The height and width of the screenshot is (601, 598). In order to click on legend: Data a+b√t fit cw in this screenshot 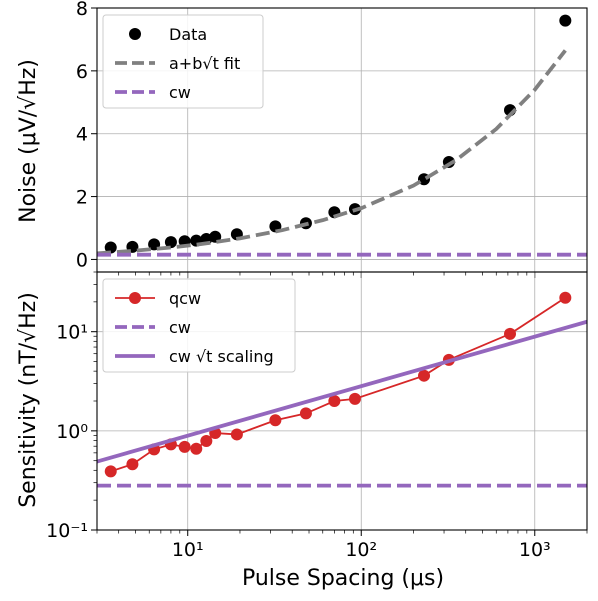, I will do `click(183, 61)`.